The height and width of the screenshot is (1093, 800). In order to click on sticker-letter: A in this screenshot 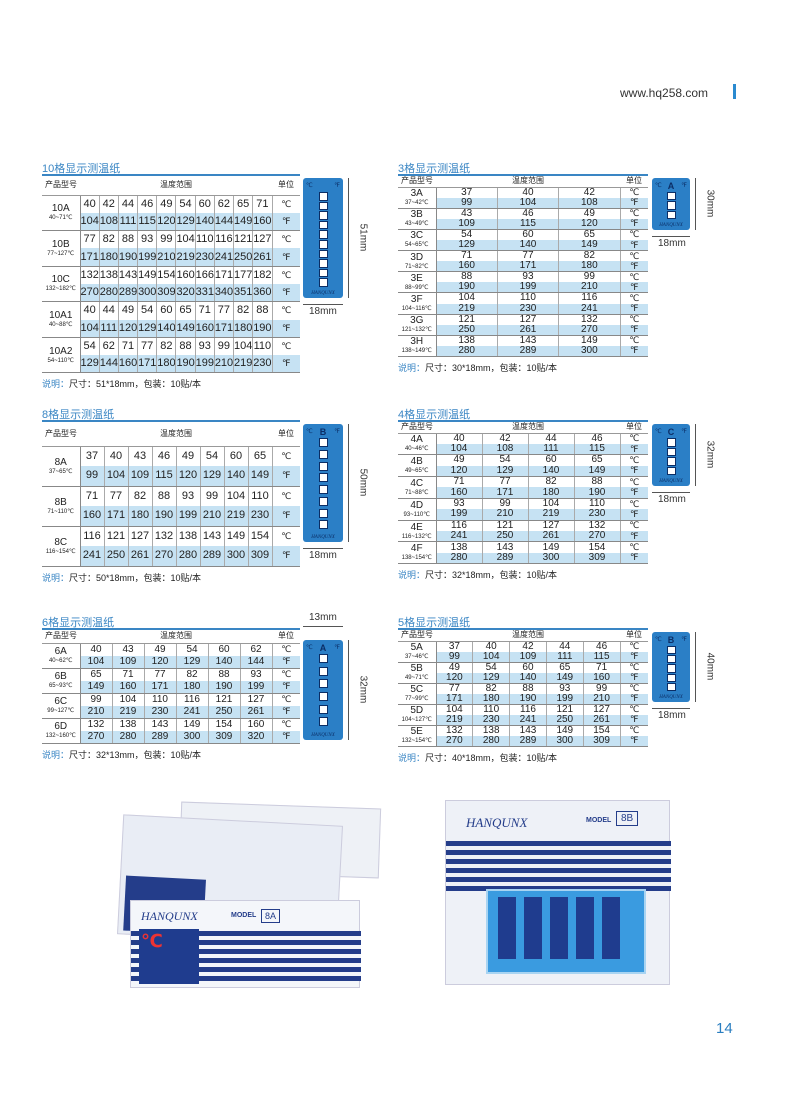, I will do `click(323, 648)`.